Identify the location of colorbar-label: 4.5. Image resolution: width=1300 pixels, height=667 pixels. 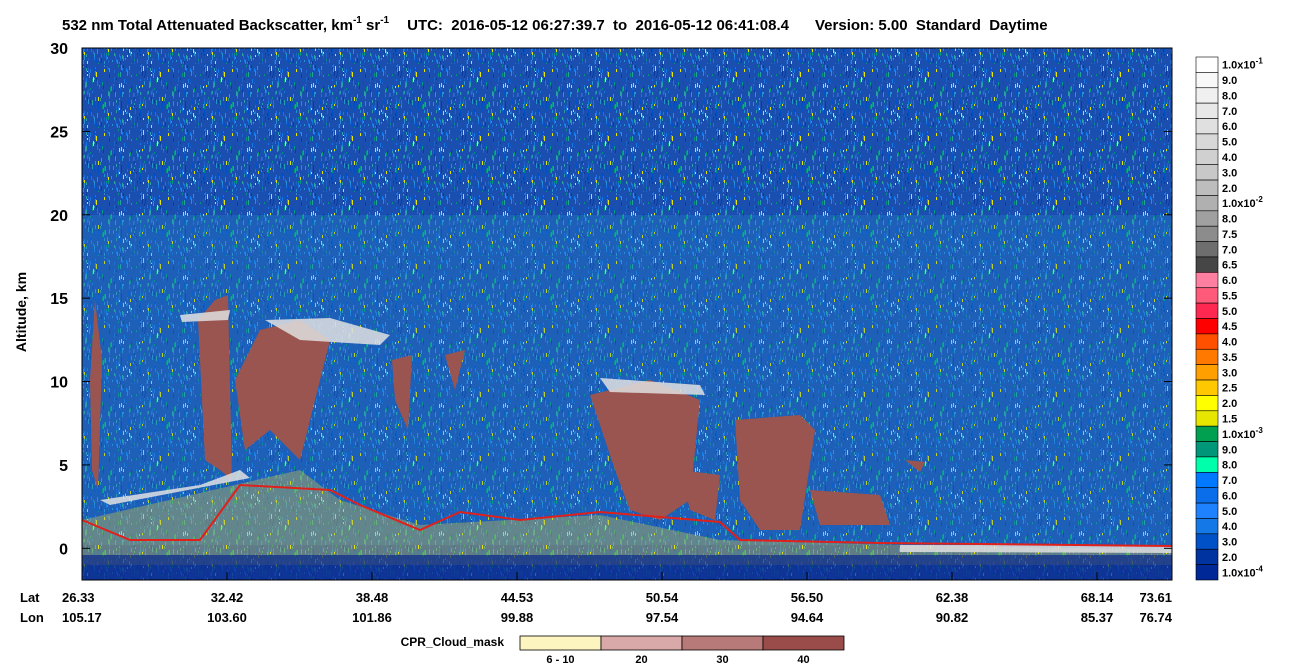
(1229, 327).